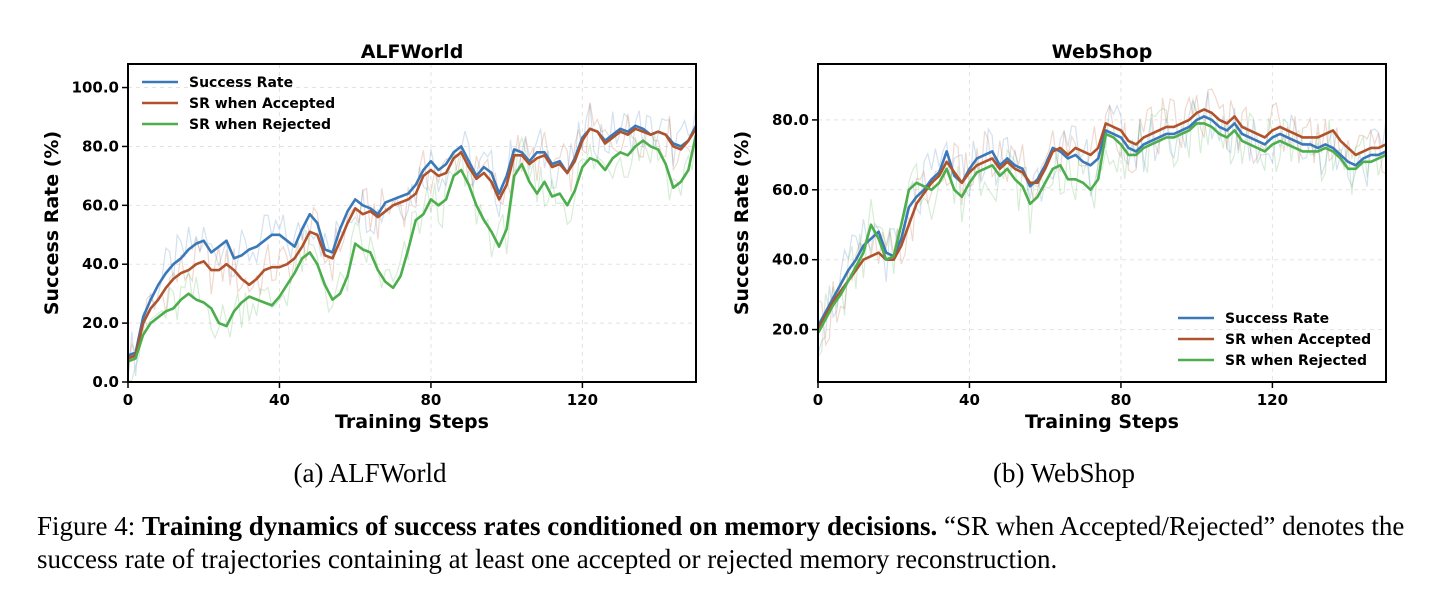 The image size is (1439, 600). What do you see at coordinates (370, 473) in the screenshot?
I see `subcaption-alfworld: (a) ALFWorld` at bounding box center [370, 473].